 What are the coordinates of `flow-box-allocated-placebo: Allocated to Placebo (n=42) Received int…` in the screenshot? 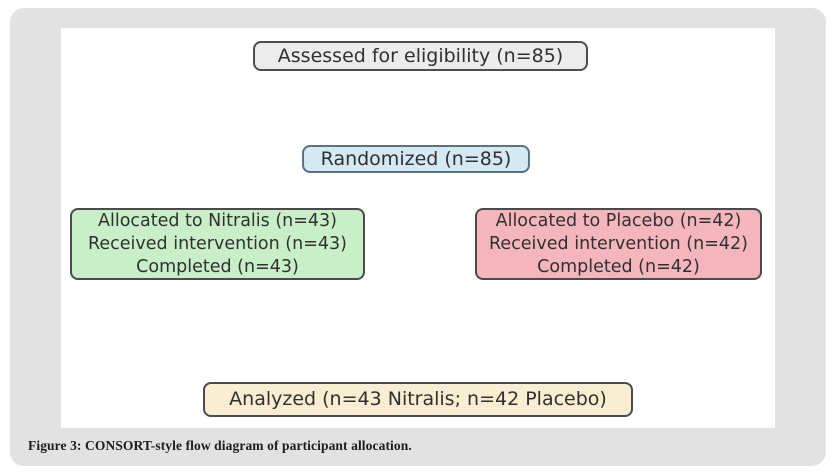 It's located at (618, 244).